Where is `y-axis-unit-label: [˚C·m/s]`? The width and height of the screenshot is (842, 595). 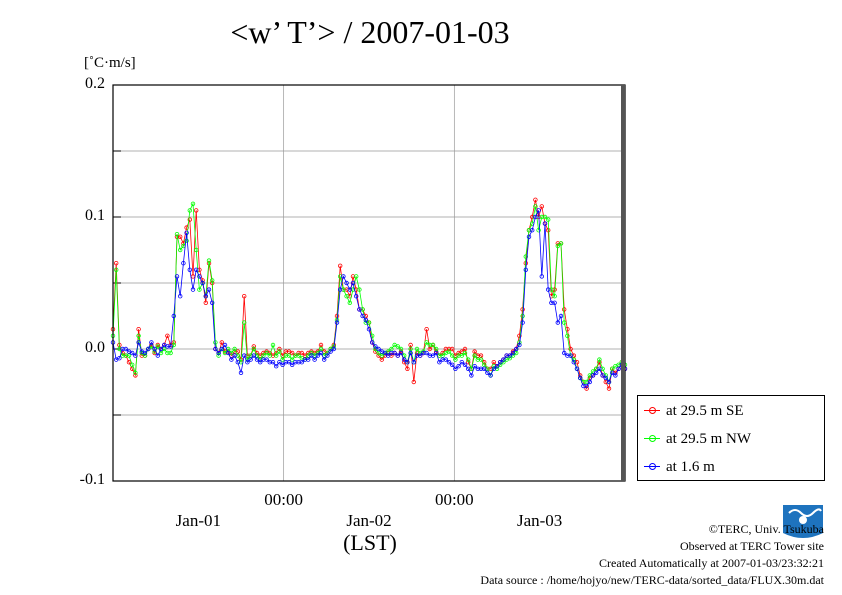 y-axis-unit-label: [˚C·m/s] is located at coordinates (110, 63).